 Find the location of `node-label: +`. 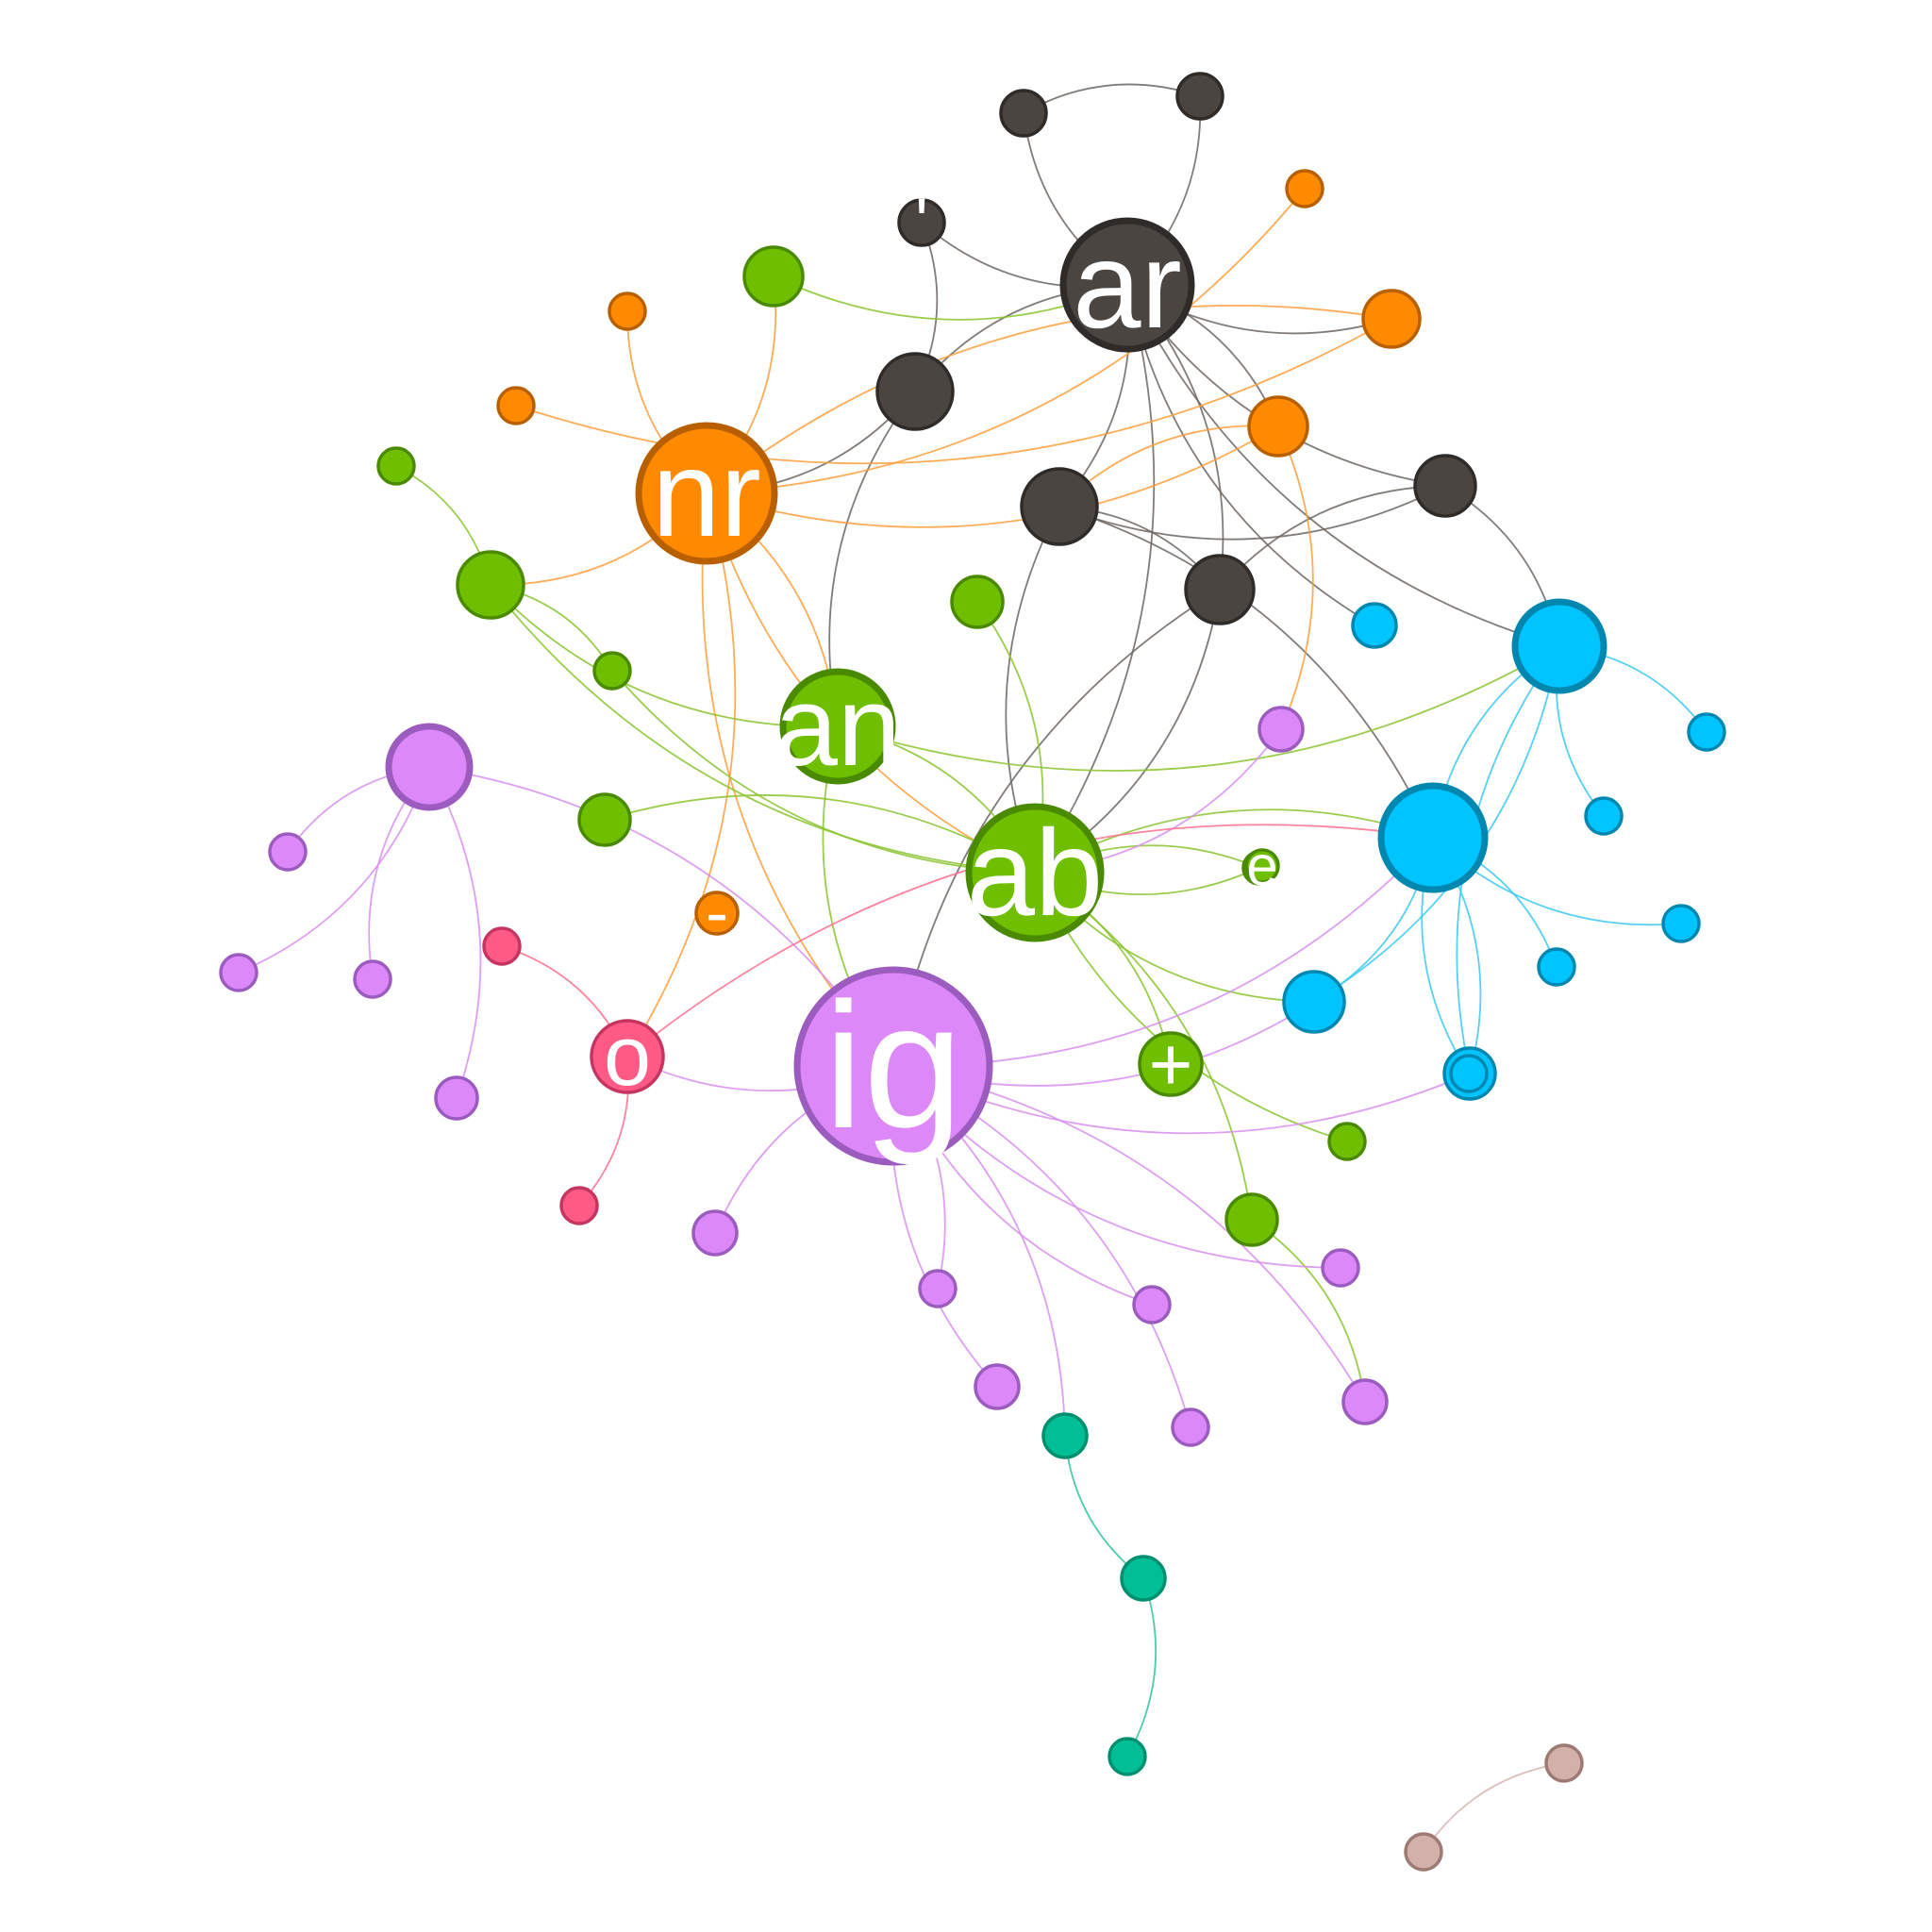

node-label: + is located at coordinates (1171, 1065).